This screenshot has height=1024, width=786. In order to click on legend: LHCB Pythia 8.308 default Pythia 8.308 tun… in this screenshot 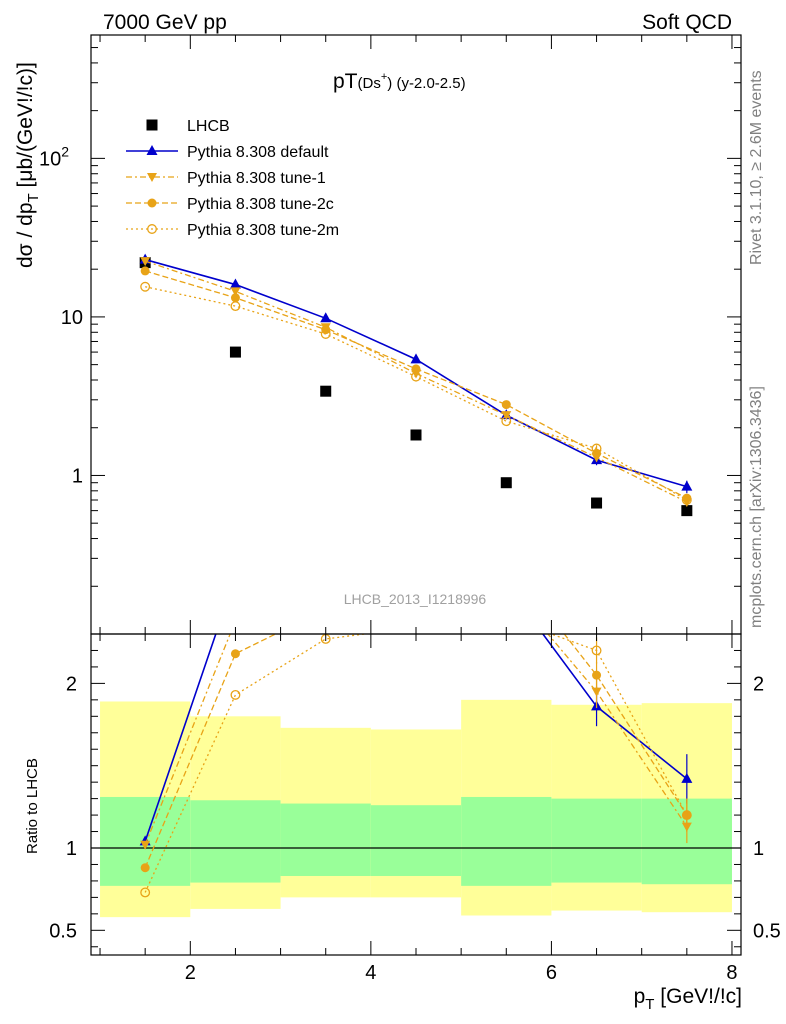, I will do `click(232, 178)`.